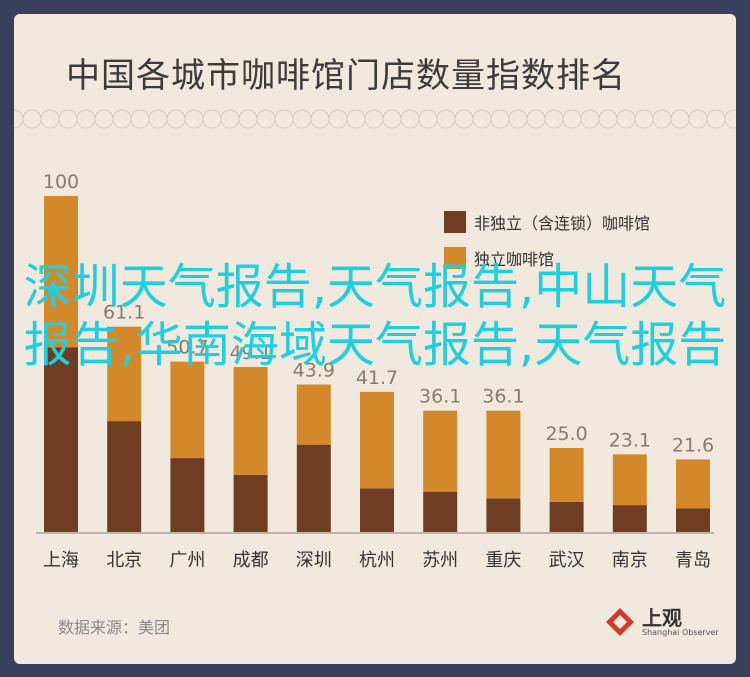 Image resolution: width=750 pixels, height=677 pixels. Describe the element at coordinates (377, 378) in the screenshot. I see `bar-total-label: 41.7` at that location.